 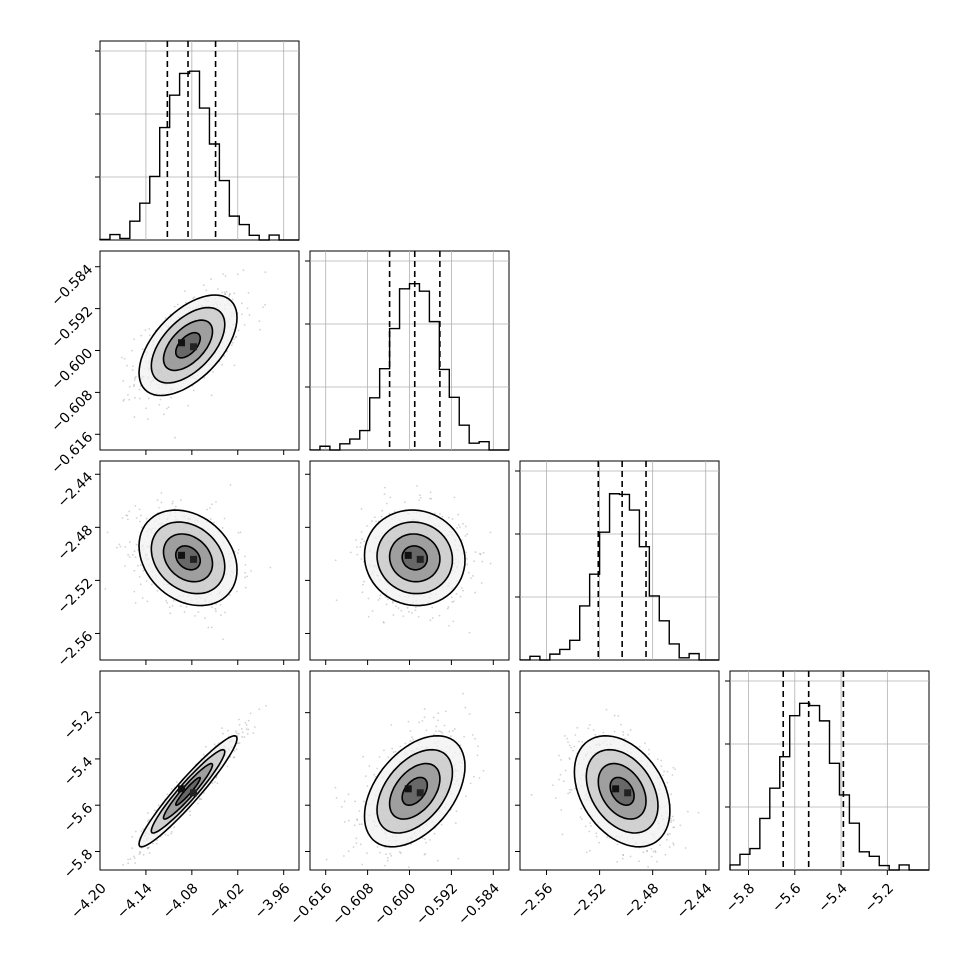 What do you see at coordinates (395, 904) in the screenshot?
I see `x-tick-label: −0.600` at bounding box center [395, 904].